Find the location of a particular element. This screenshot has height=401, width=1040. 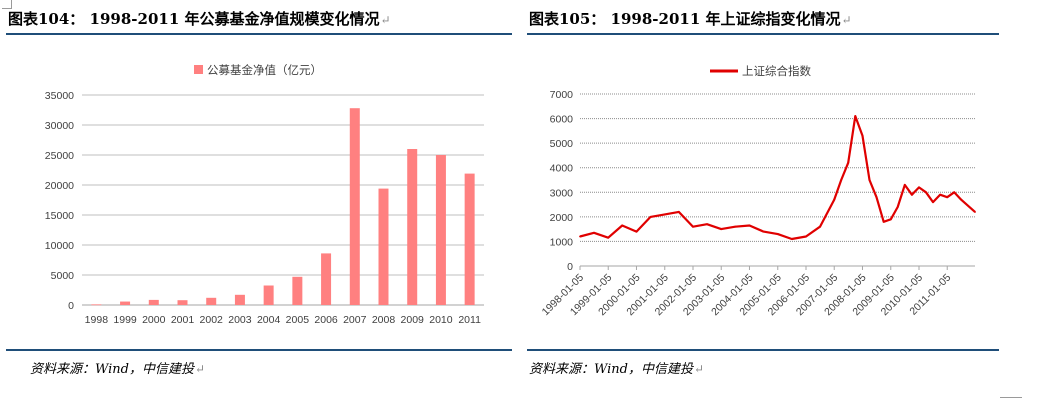

bar-x-tick-label: 2011 is located at coordinates (469, 320).